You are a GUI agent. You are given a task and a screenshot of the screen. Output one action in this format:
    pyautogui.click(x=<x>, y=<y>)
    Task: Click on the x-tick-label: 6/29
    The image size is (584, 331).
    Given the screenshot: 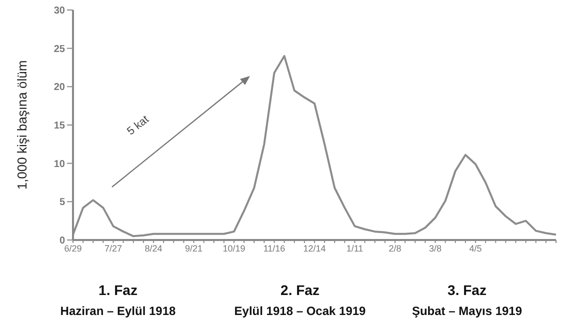 What is the action you would take?
    pyautogui.click(x=73, y=248)
    